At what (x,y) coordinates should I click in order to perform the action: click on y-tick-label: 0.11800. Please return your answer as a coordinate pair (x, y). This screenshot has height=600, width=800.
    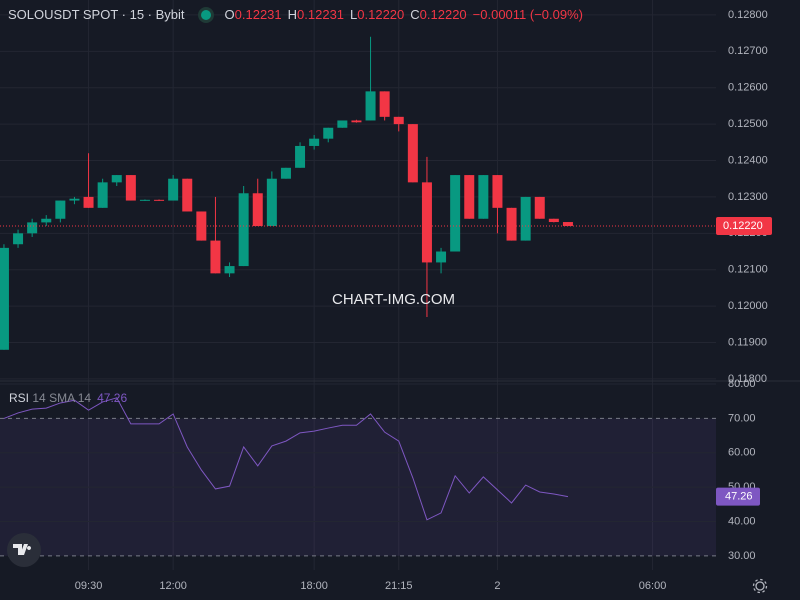
    Looking at the image, I should click on (747, 379).